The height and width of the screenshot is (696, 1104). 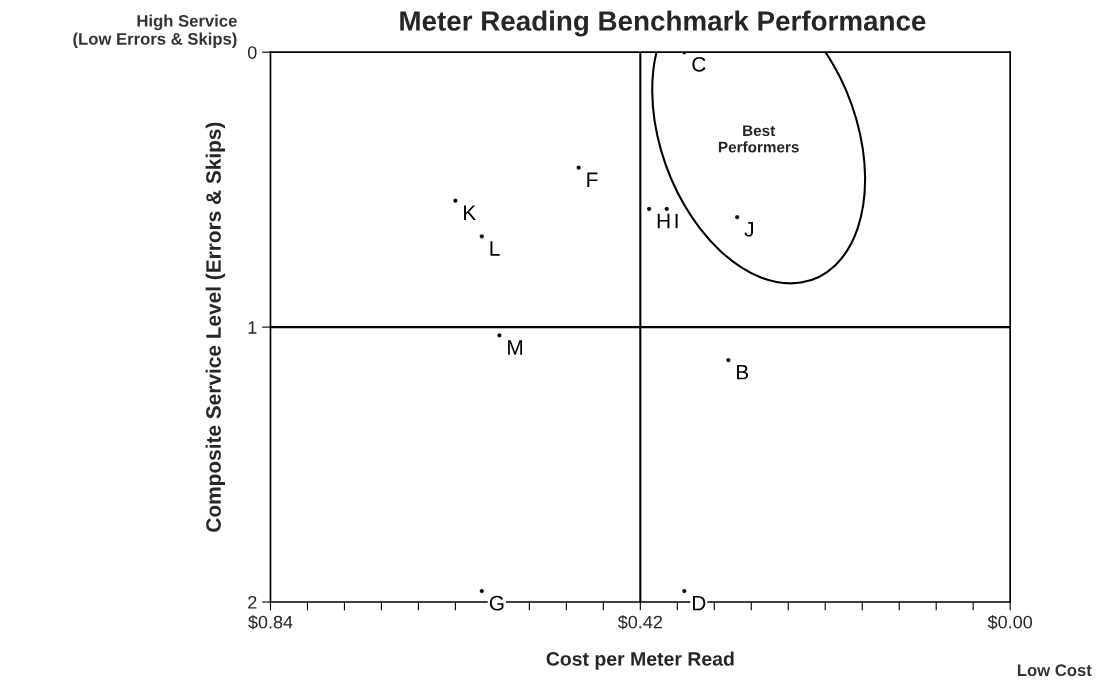 What do you see at coordinates (515, 347) in the screenshot?
I see `data-label: M` at bounding box center [515, 347].